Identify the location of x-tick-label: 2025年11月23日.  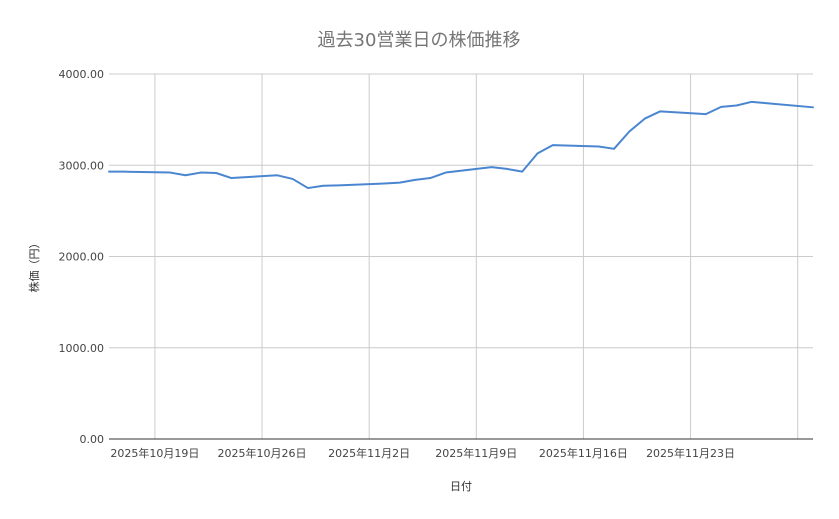
(690, 453).